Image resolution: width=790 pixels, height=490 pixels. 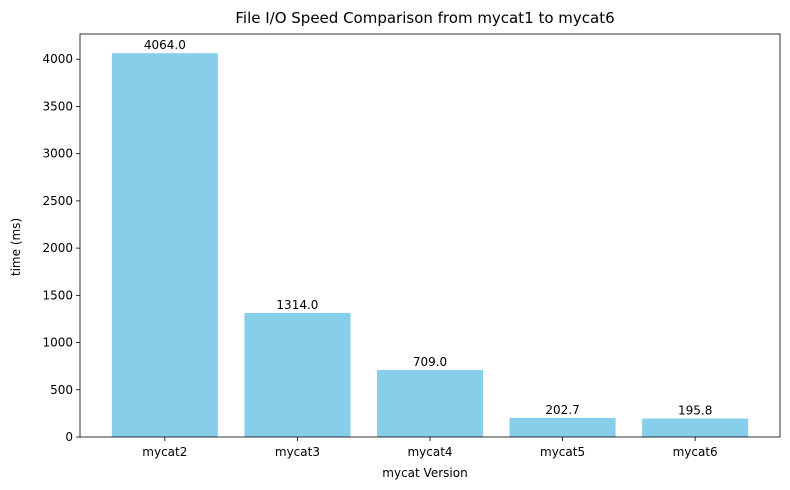 What do you see at coordinates (57, 154) in the screenshot?
I see `y-tick-label: 3000` at bounding box center [57, 154].